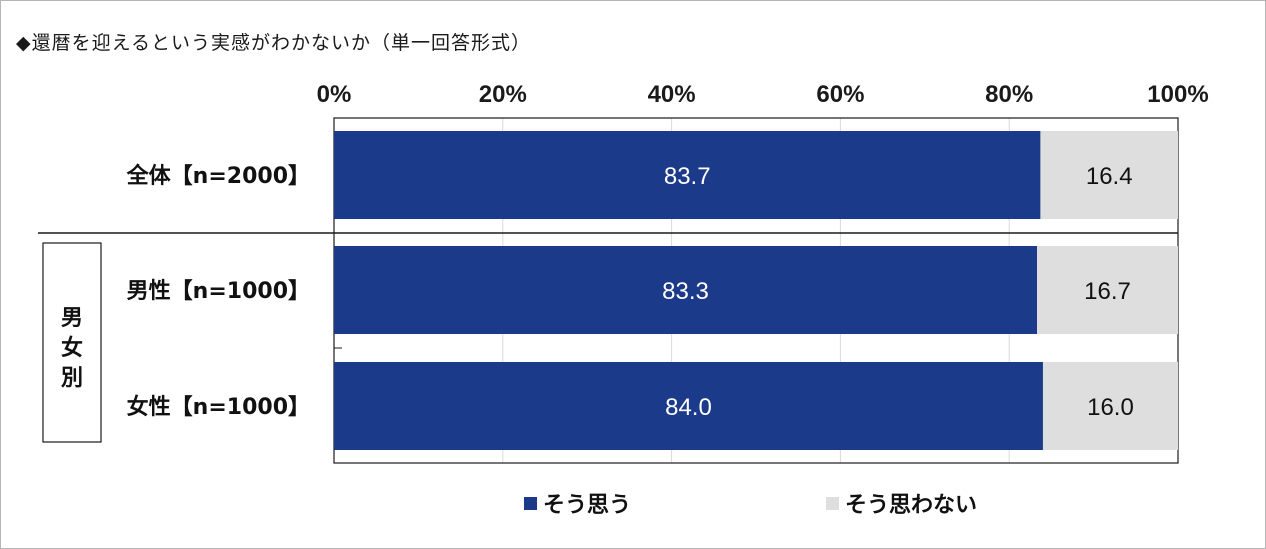  What do you see at coordinates (72, 348) in the screenshot?
I see `group-label-char: 女` at bounding box center [72, 348].